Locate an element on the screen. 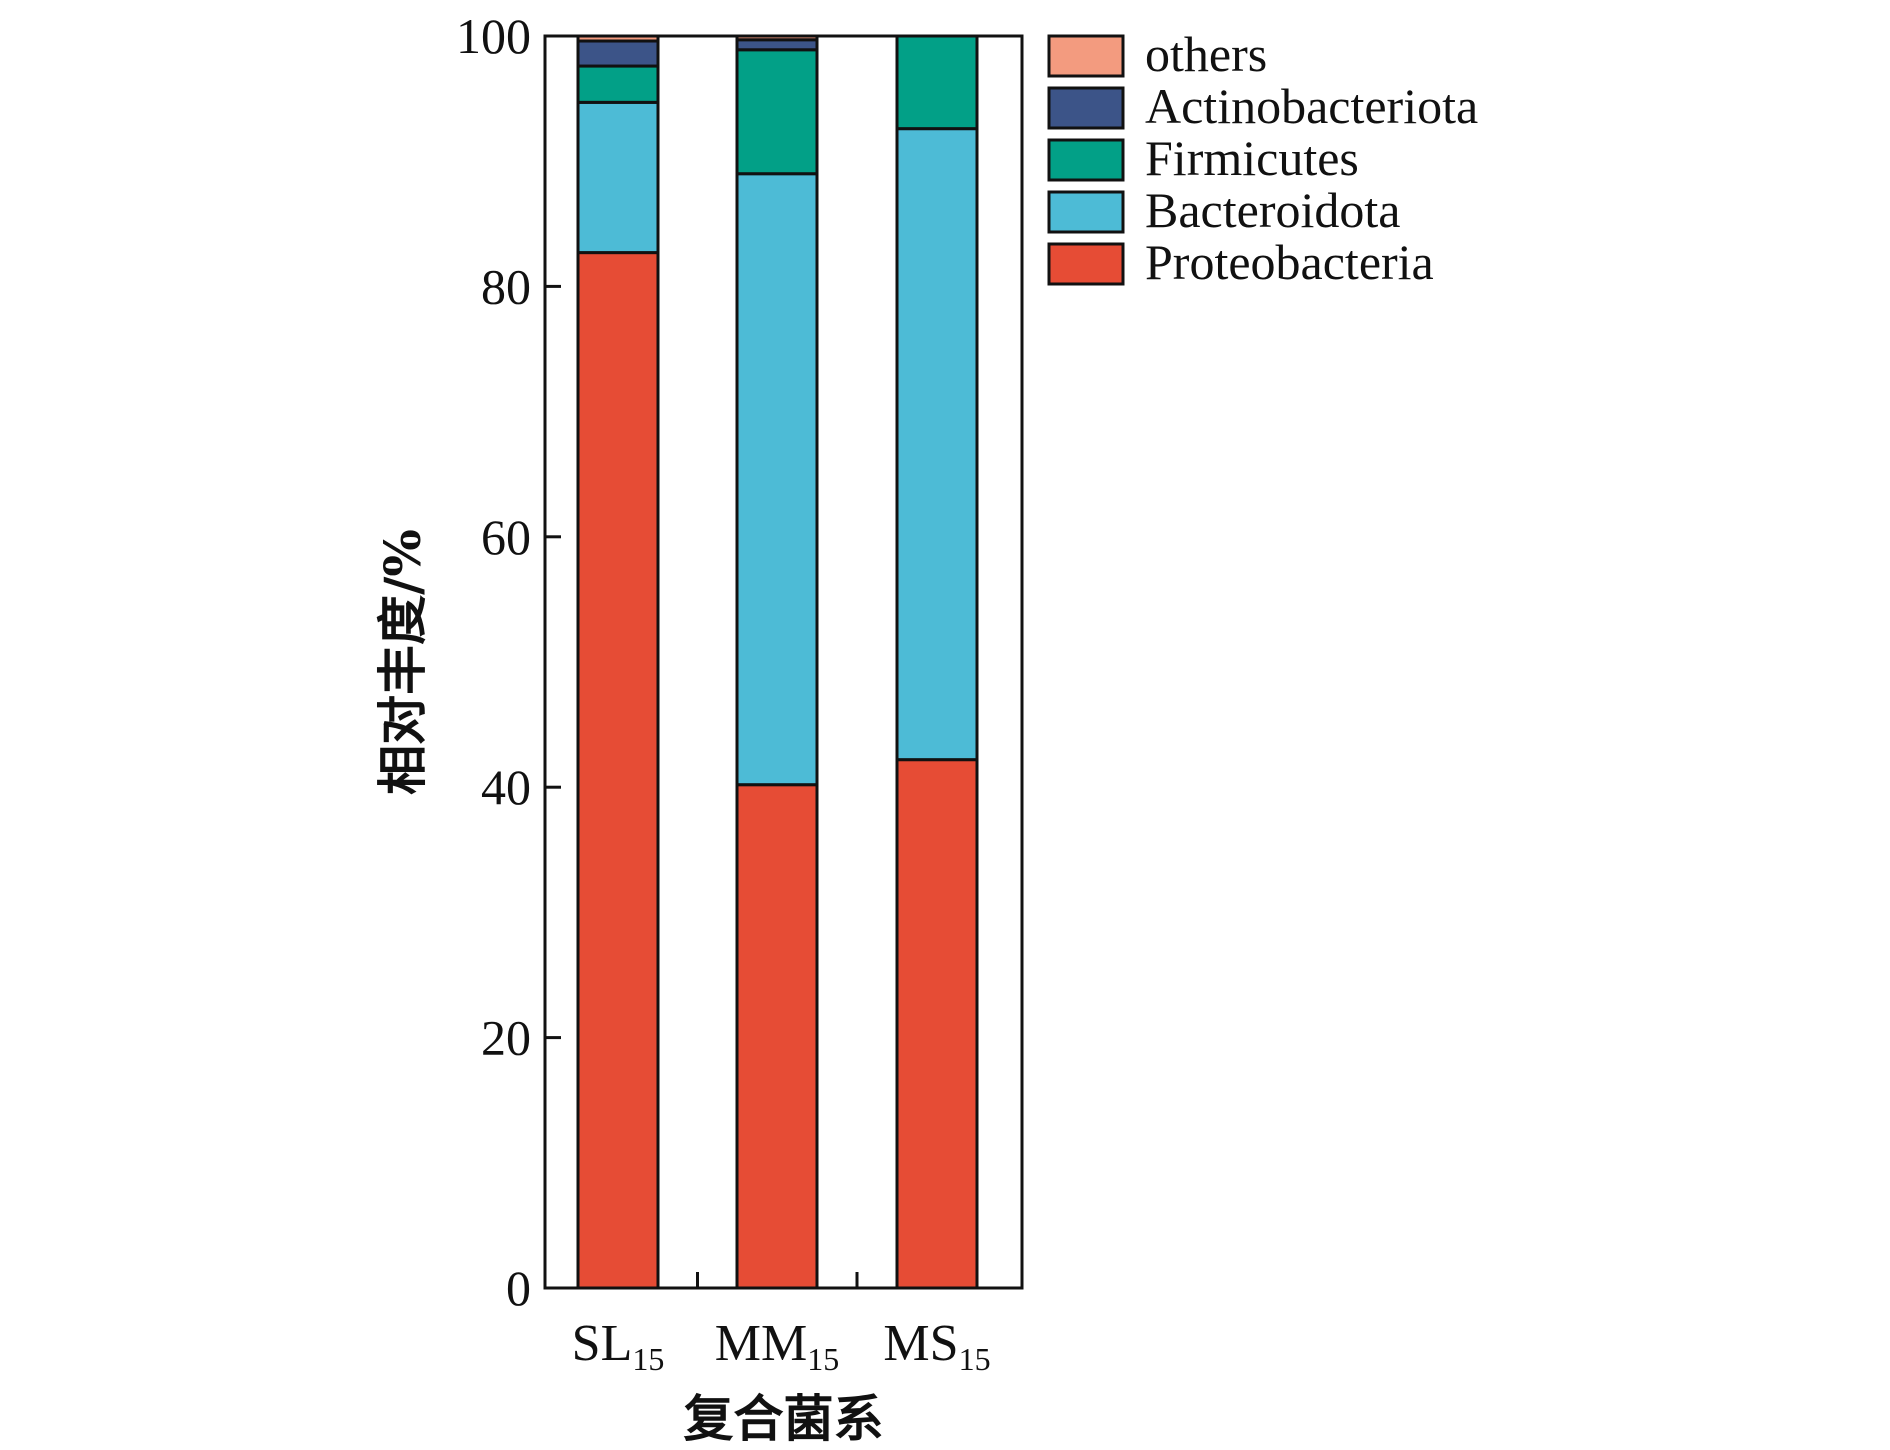 The image size is (1890, 1450). bar-segment-ms-bacteroidota is located at coordinates (937, 444).